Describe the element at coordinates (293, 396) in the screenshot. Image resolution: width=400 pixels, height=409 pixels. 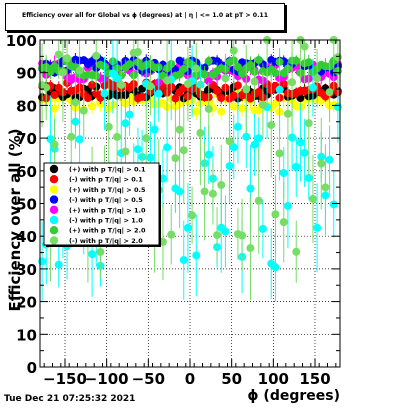
I see `x-axis-label: ϕ (degrees)` at that location.